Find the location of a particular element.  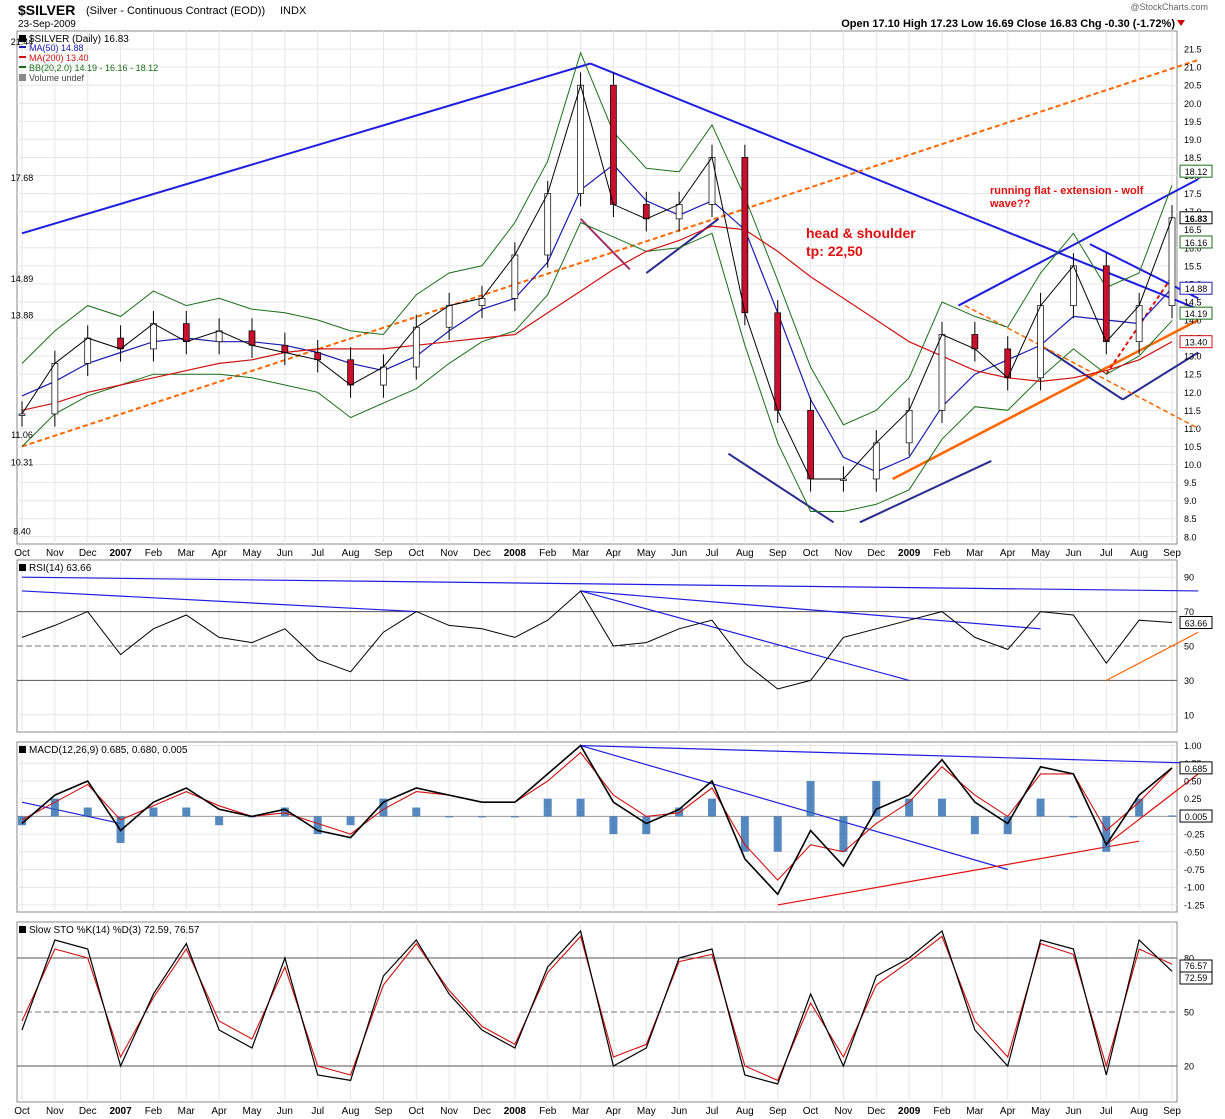

legend-ma200: MA(200) 13.40 is located at coordinates (59, 58).